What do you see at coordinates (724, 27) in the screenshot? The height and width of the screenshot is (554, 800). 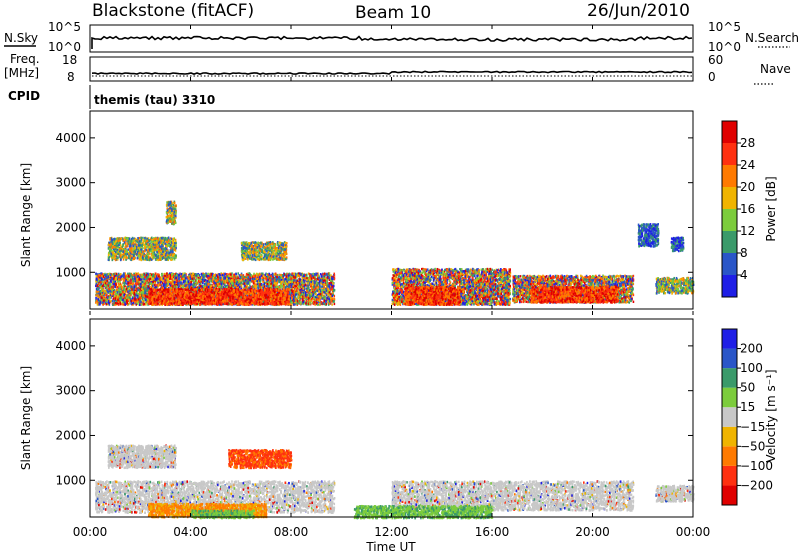 I see `nsearch-tick-top: 10^5` at bounding box center [724, 27].